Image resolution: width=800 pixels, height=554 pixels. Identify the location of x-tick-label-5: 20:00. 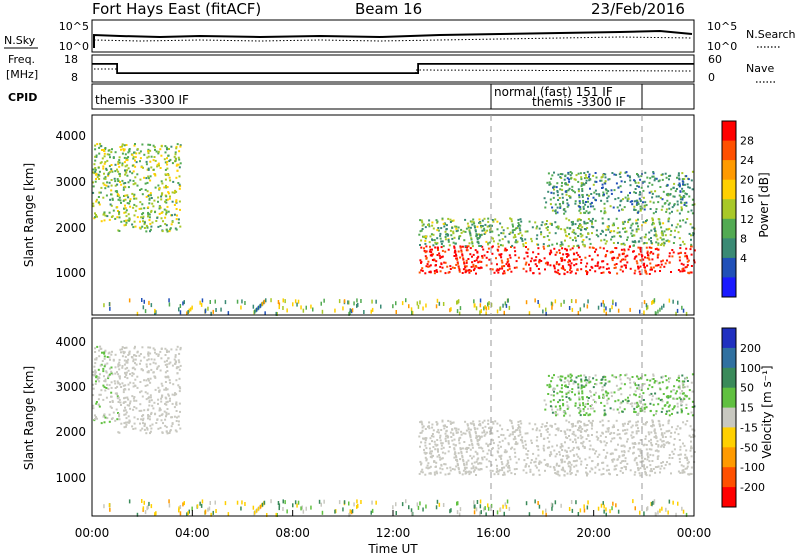
(593, 533).